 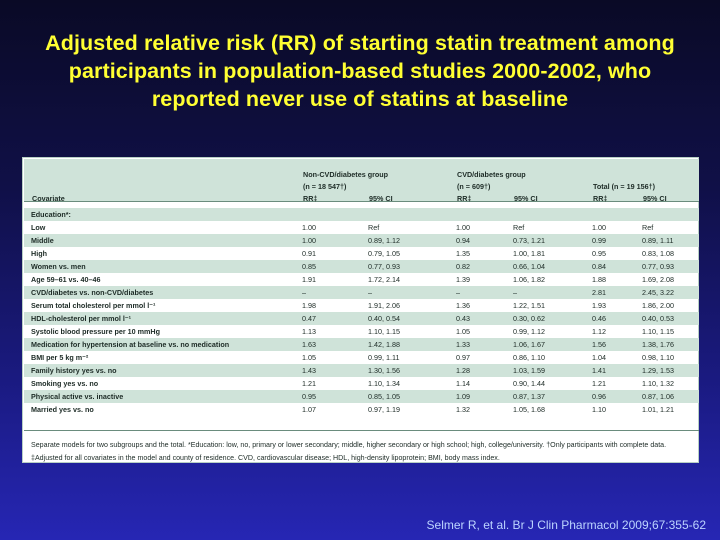 What do you see at coordinates (60, 357) in the screenshot?
I see `covariate-cell: BMI per 5 kg m⁻²` at bounding box center [60, 357].